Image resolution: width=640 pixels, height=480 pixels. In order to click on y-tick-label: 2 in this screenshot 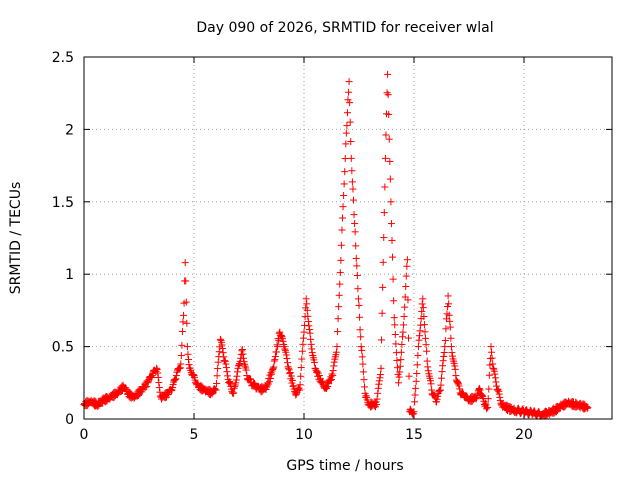, I will do `click(69, 130)`.